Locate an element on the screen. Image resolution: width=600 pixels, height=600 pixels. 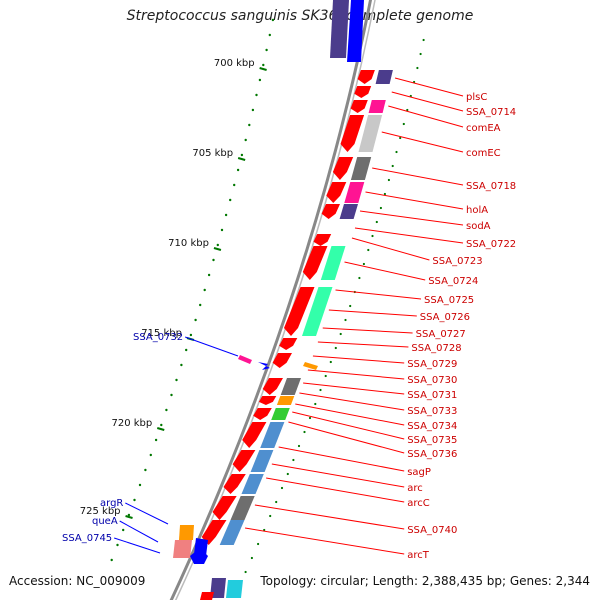
accession-text: Accession: NC_009009 is located at coordinates (77, 581).